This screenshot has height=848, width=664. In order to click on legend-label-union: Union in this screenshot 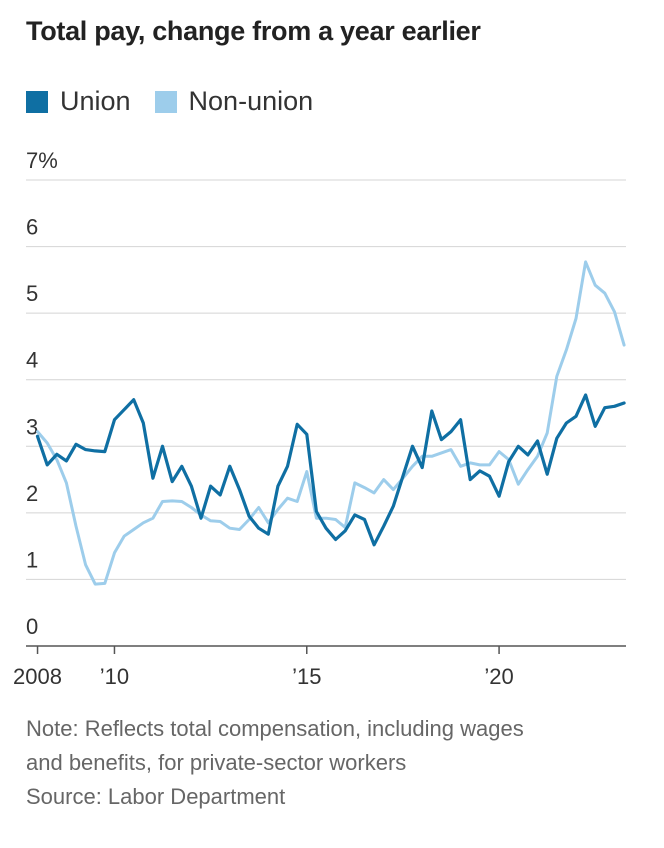, I will do `click(95, 101)`.